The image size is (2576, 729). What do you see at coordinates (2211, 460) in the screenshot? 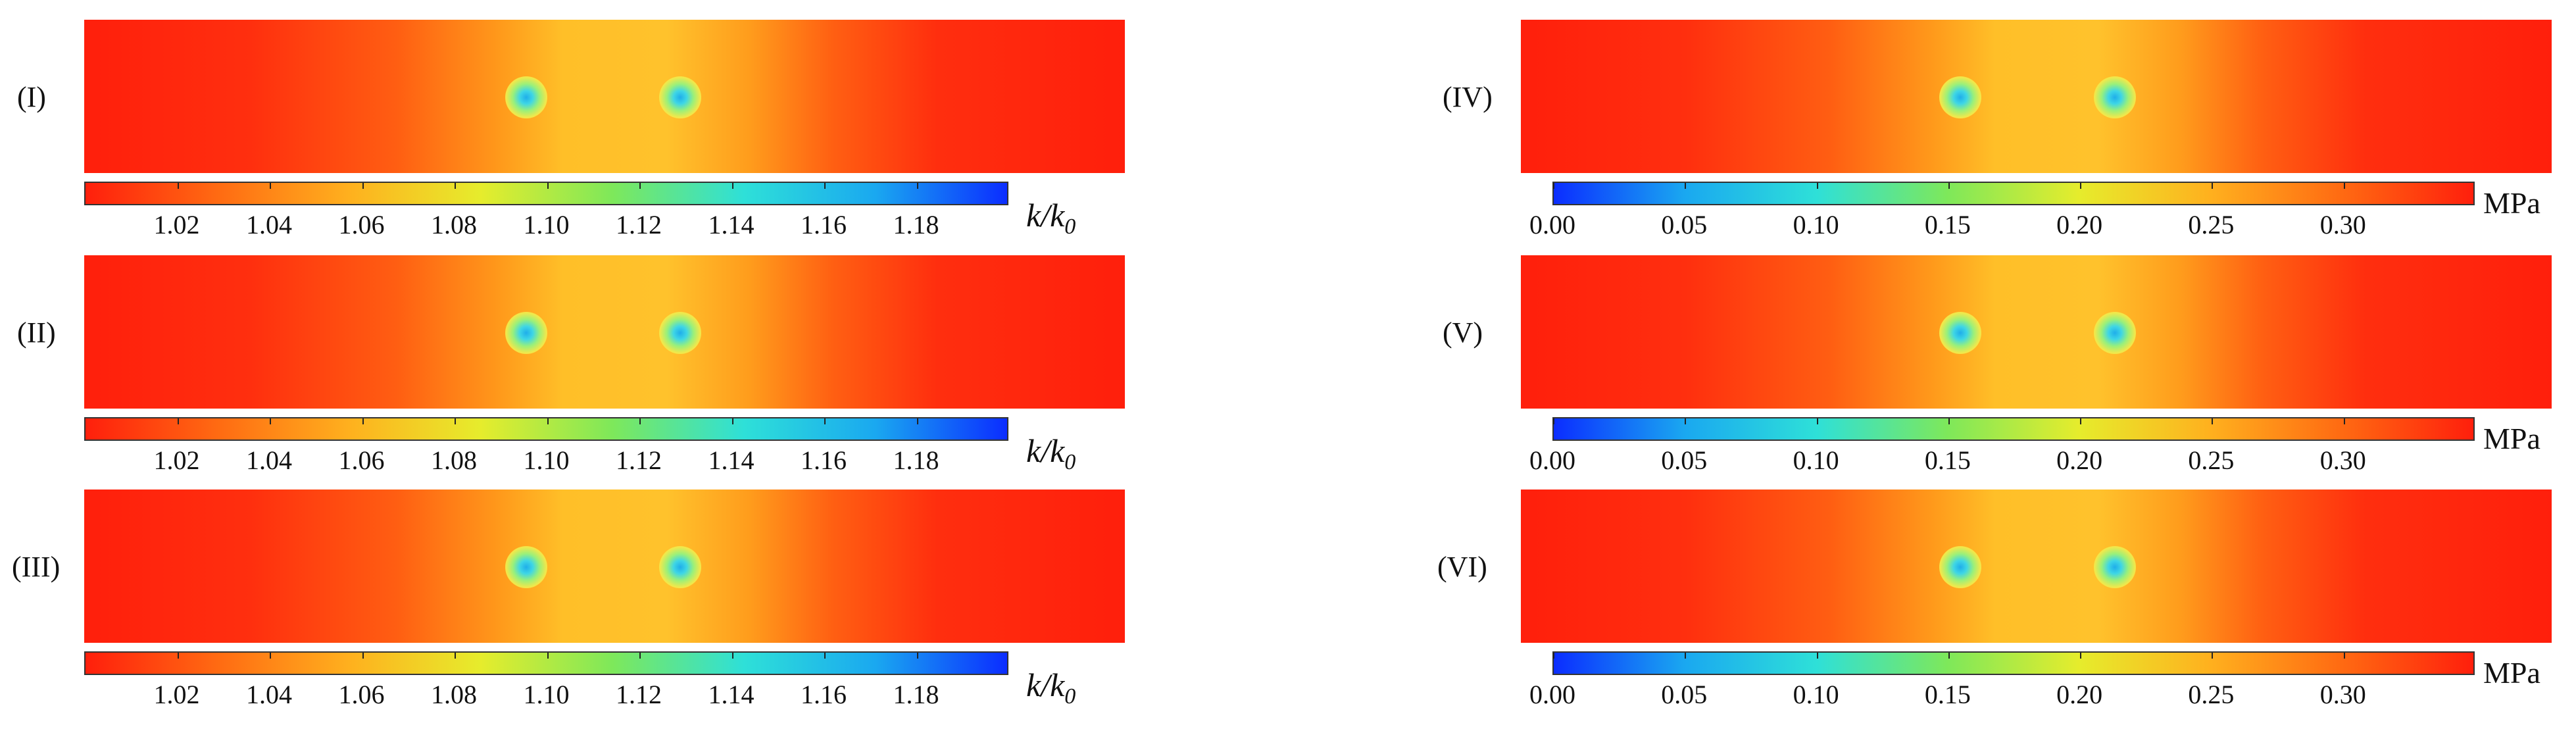
I see `colorbar-tick-label: 0.25` at bounding box center [2211, 460].